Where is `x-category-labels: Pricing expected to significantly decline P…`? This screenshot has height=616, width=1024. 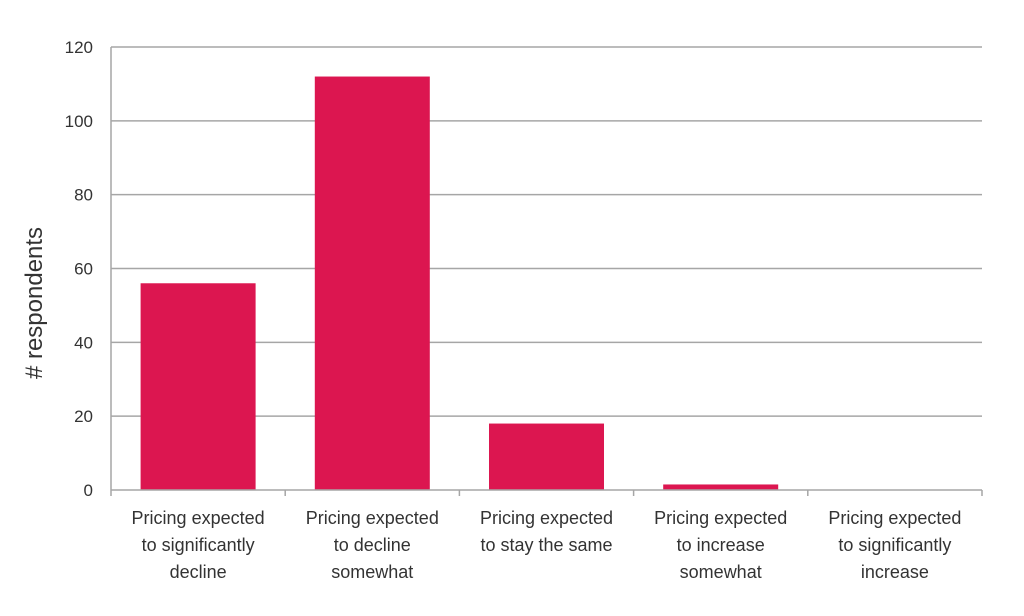
x-category-labels: Pricing expected to significantly decline P… is located at coordinates (547, 545).